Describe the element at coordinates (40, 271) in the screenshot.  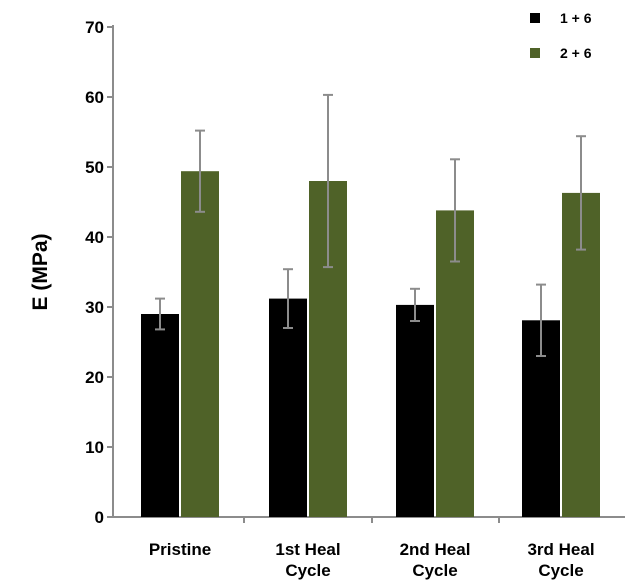
I see `y-axis-title: E (MPa)` at that location.